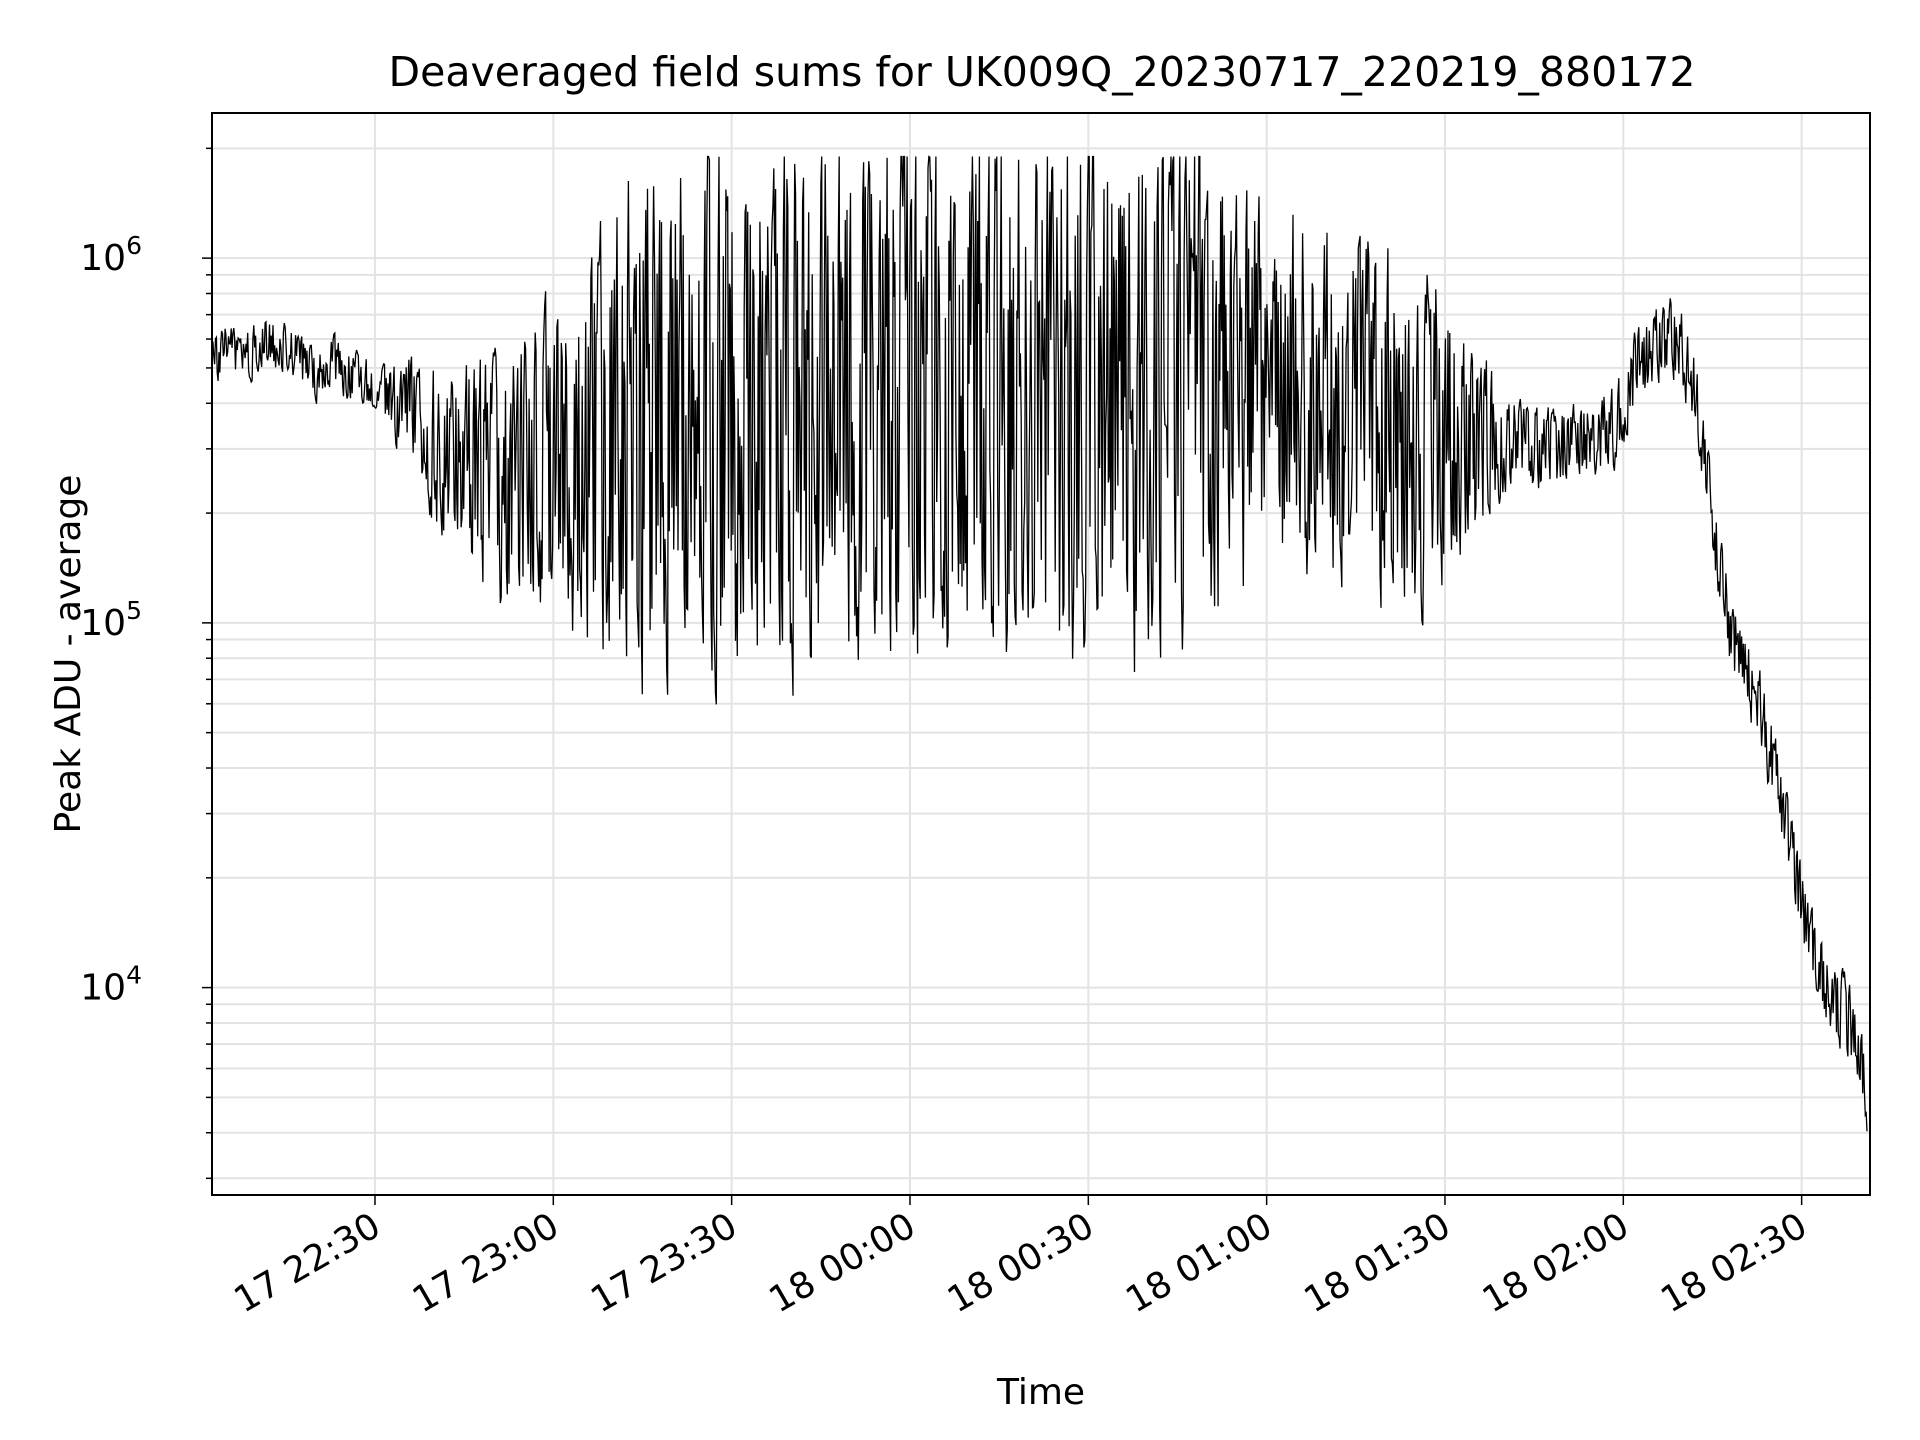 Image resolution: width=1920 pixels, height=1440 pixels. I want to click on y-axis-label: Peak ADU - average, so click(68, 654).